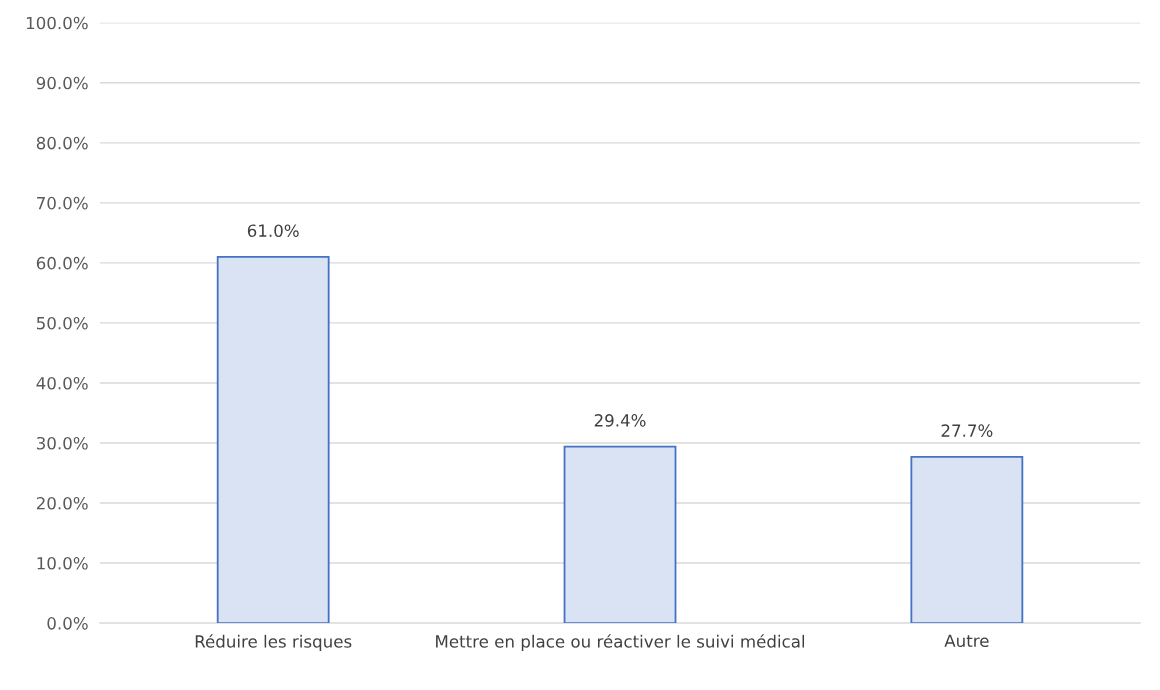 This screenshot has width=1160, height=690. Describe the element at coordinates (273, 230) in the screenshot. I see `data-label: 61.0%` at that location.